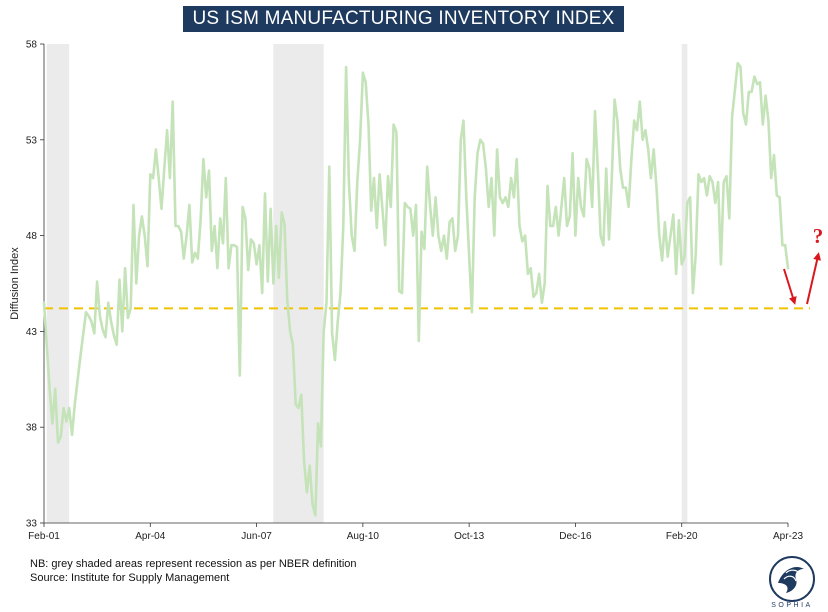 This screenshot has width=828, height=612. Describe the element at coordinates (32, 332) in the screenshot. I see `y-tick-label: 43` at that location.